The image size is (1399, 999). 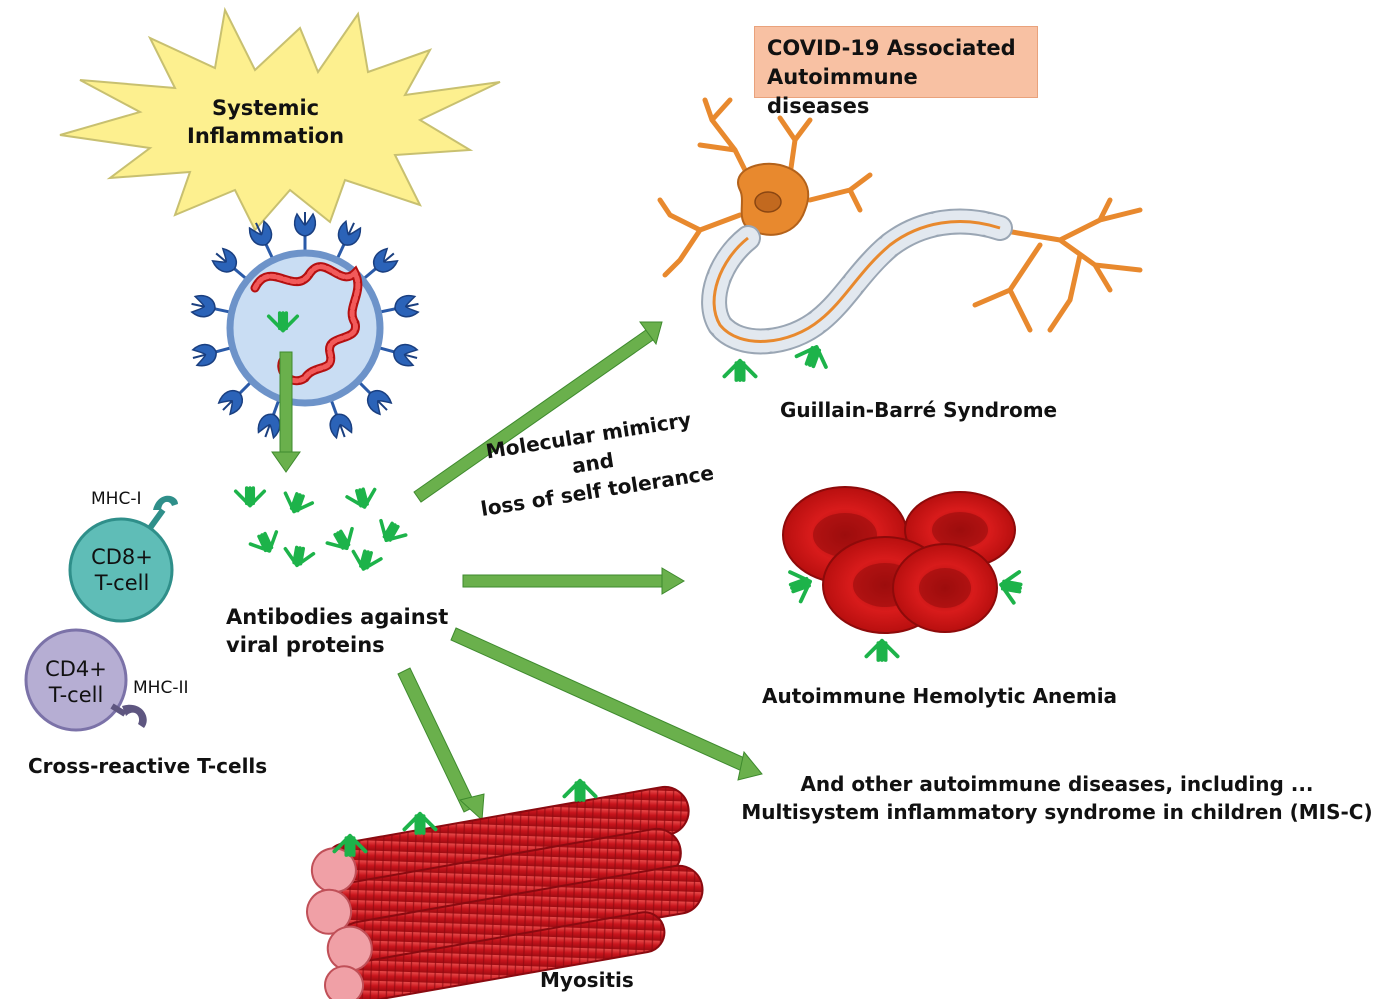 What do you see at coordinates (842, 91) in the screenshot?
I see `title-line-2: Autoimmune diseases` at bounding box center [842, 91].